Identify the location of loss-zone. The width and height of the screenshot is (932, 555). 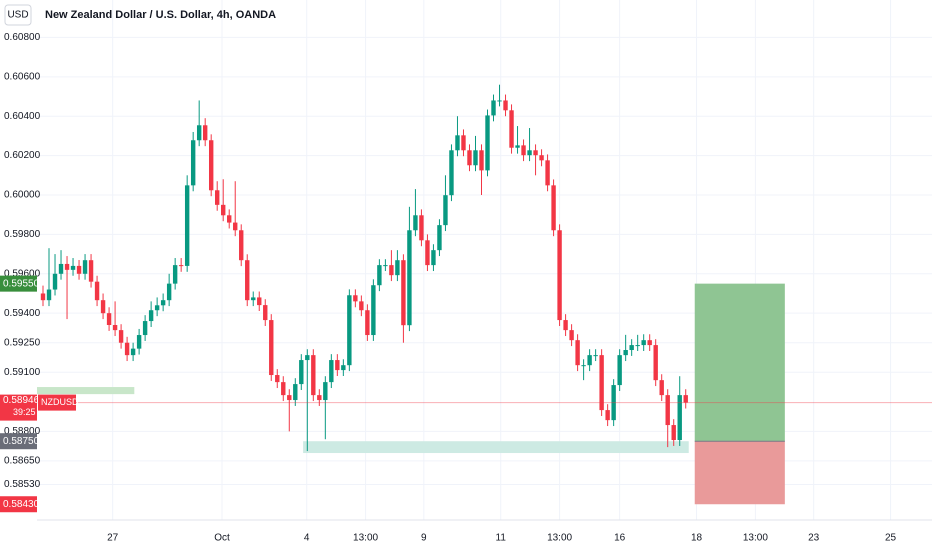
(739, 473).